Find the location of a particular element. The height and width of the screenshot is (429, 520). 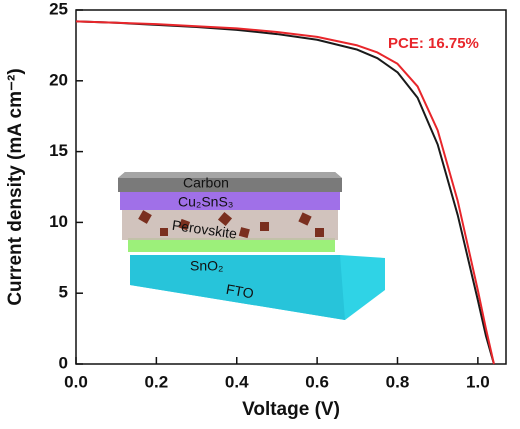

inset-label: Carbon is located at coordinates (206, 183).